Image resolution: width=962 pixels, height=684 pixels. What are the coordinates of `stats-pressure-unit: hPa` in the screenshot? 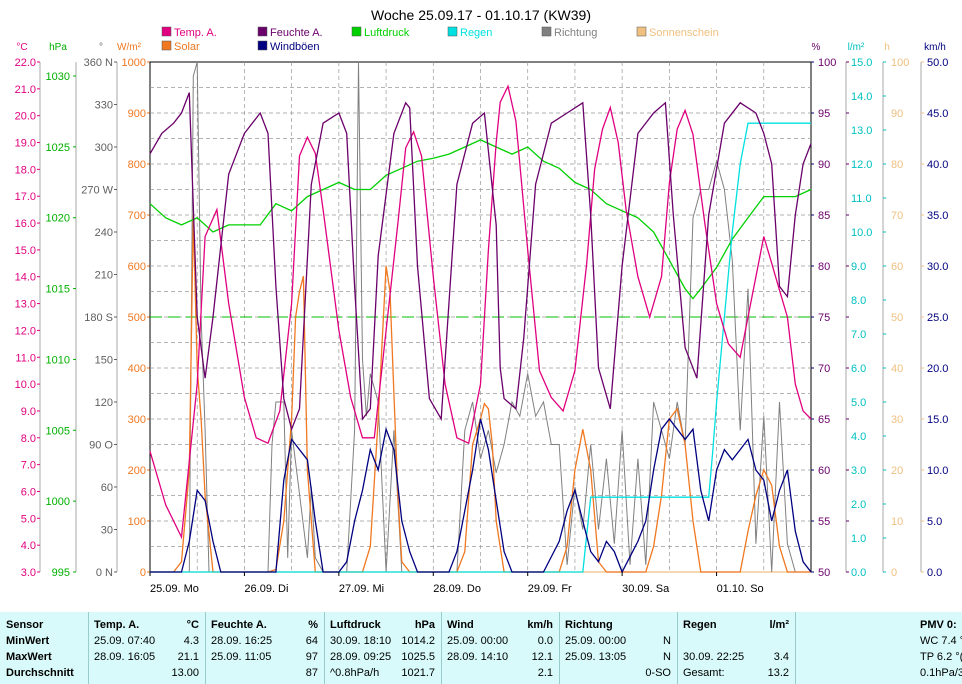 It's located at (424, 625).